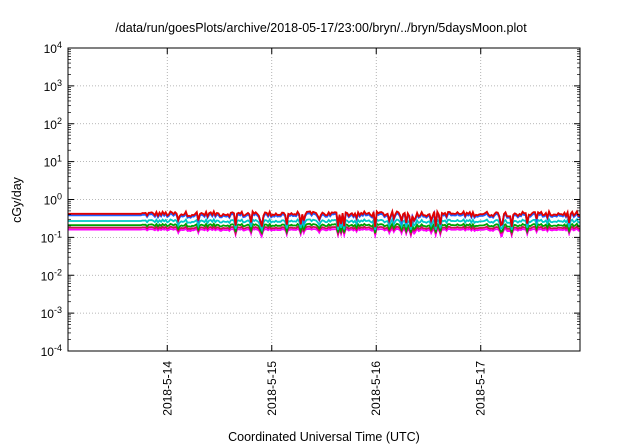  What do you see at coordinates (481, 388) in the screenshot?
I see `x-tick-label: 2018-5-17` at bounding box center [481, 388].